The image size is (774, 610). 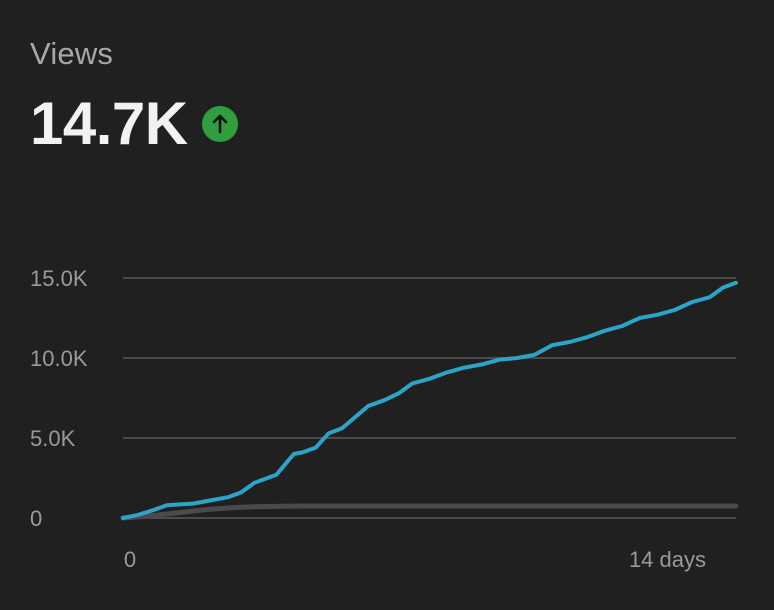 What do you see at coordinates (59, 278) in the screenshot?
I see `y-tick-label: 15.0K` at bounding box center [59, 278].